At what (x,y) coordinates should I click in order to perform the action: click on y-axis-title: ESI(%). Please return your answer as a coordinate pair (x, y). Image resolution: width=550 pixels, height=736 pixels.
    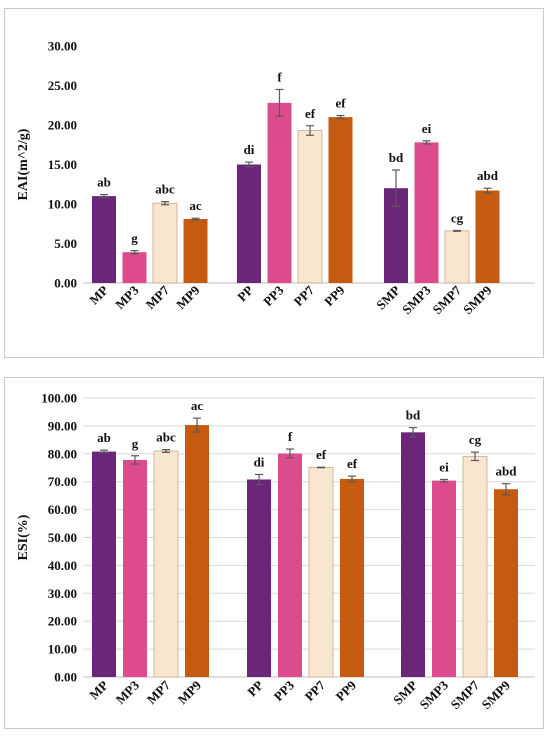
    Looking at the image, I should click on (23, 537).